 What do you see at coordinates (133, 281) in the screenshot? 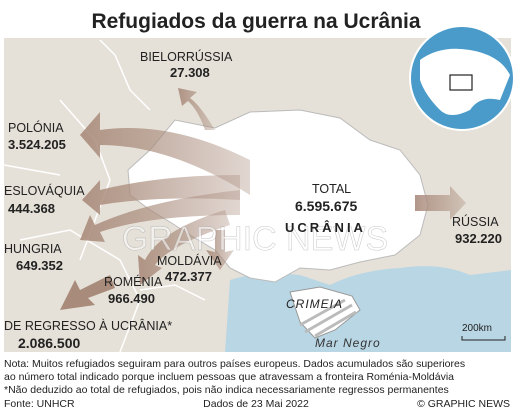
I see `country-name: ROMÉNIA` at bounding box center [133, 281].